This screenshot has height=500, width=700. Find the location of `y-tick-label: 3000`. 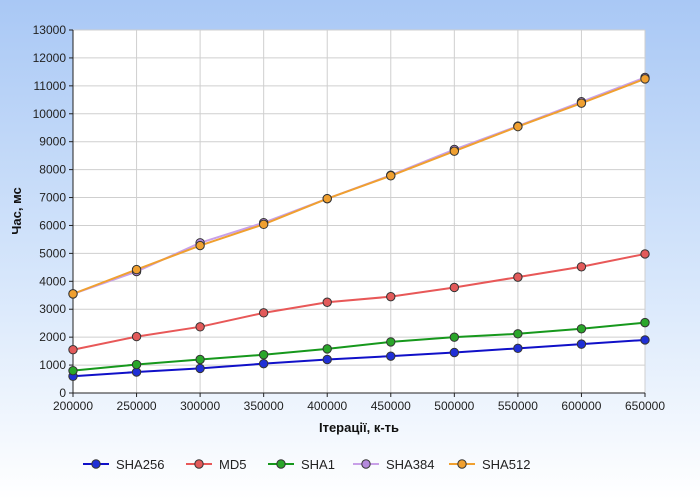

y-tick-label: 3000 is located at coordinates (52, 309).